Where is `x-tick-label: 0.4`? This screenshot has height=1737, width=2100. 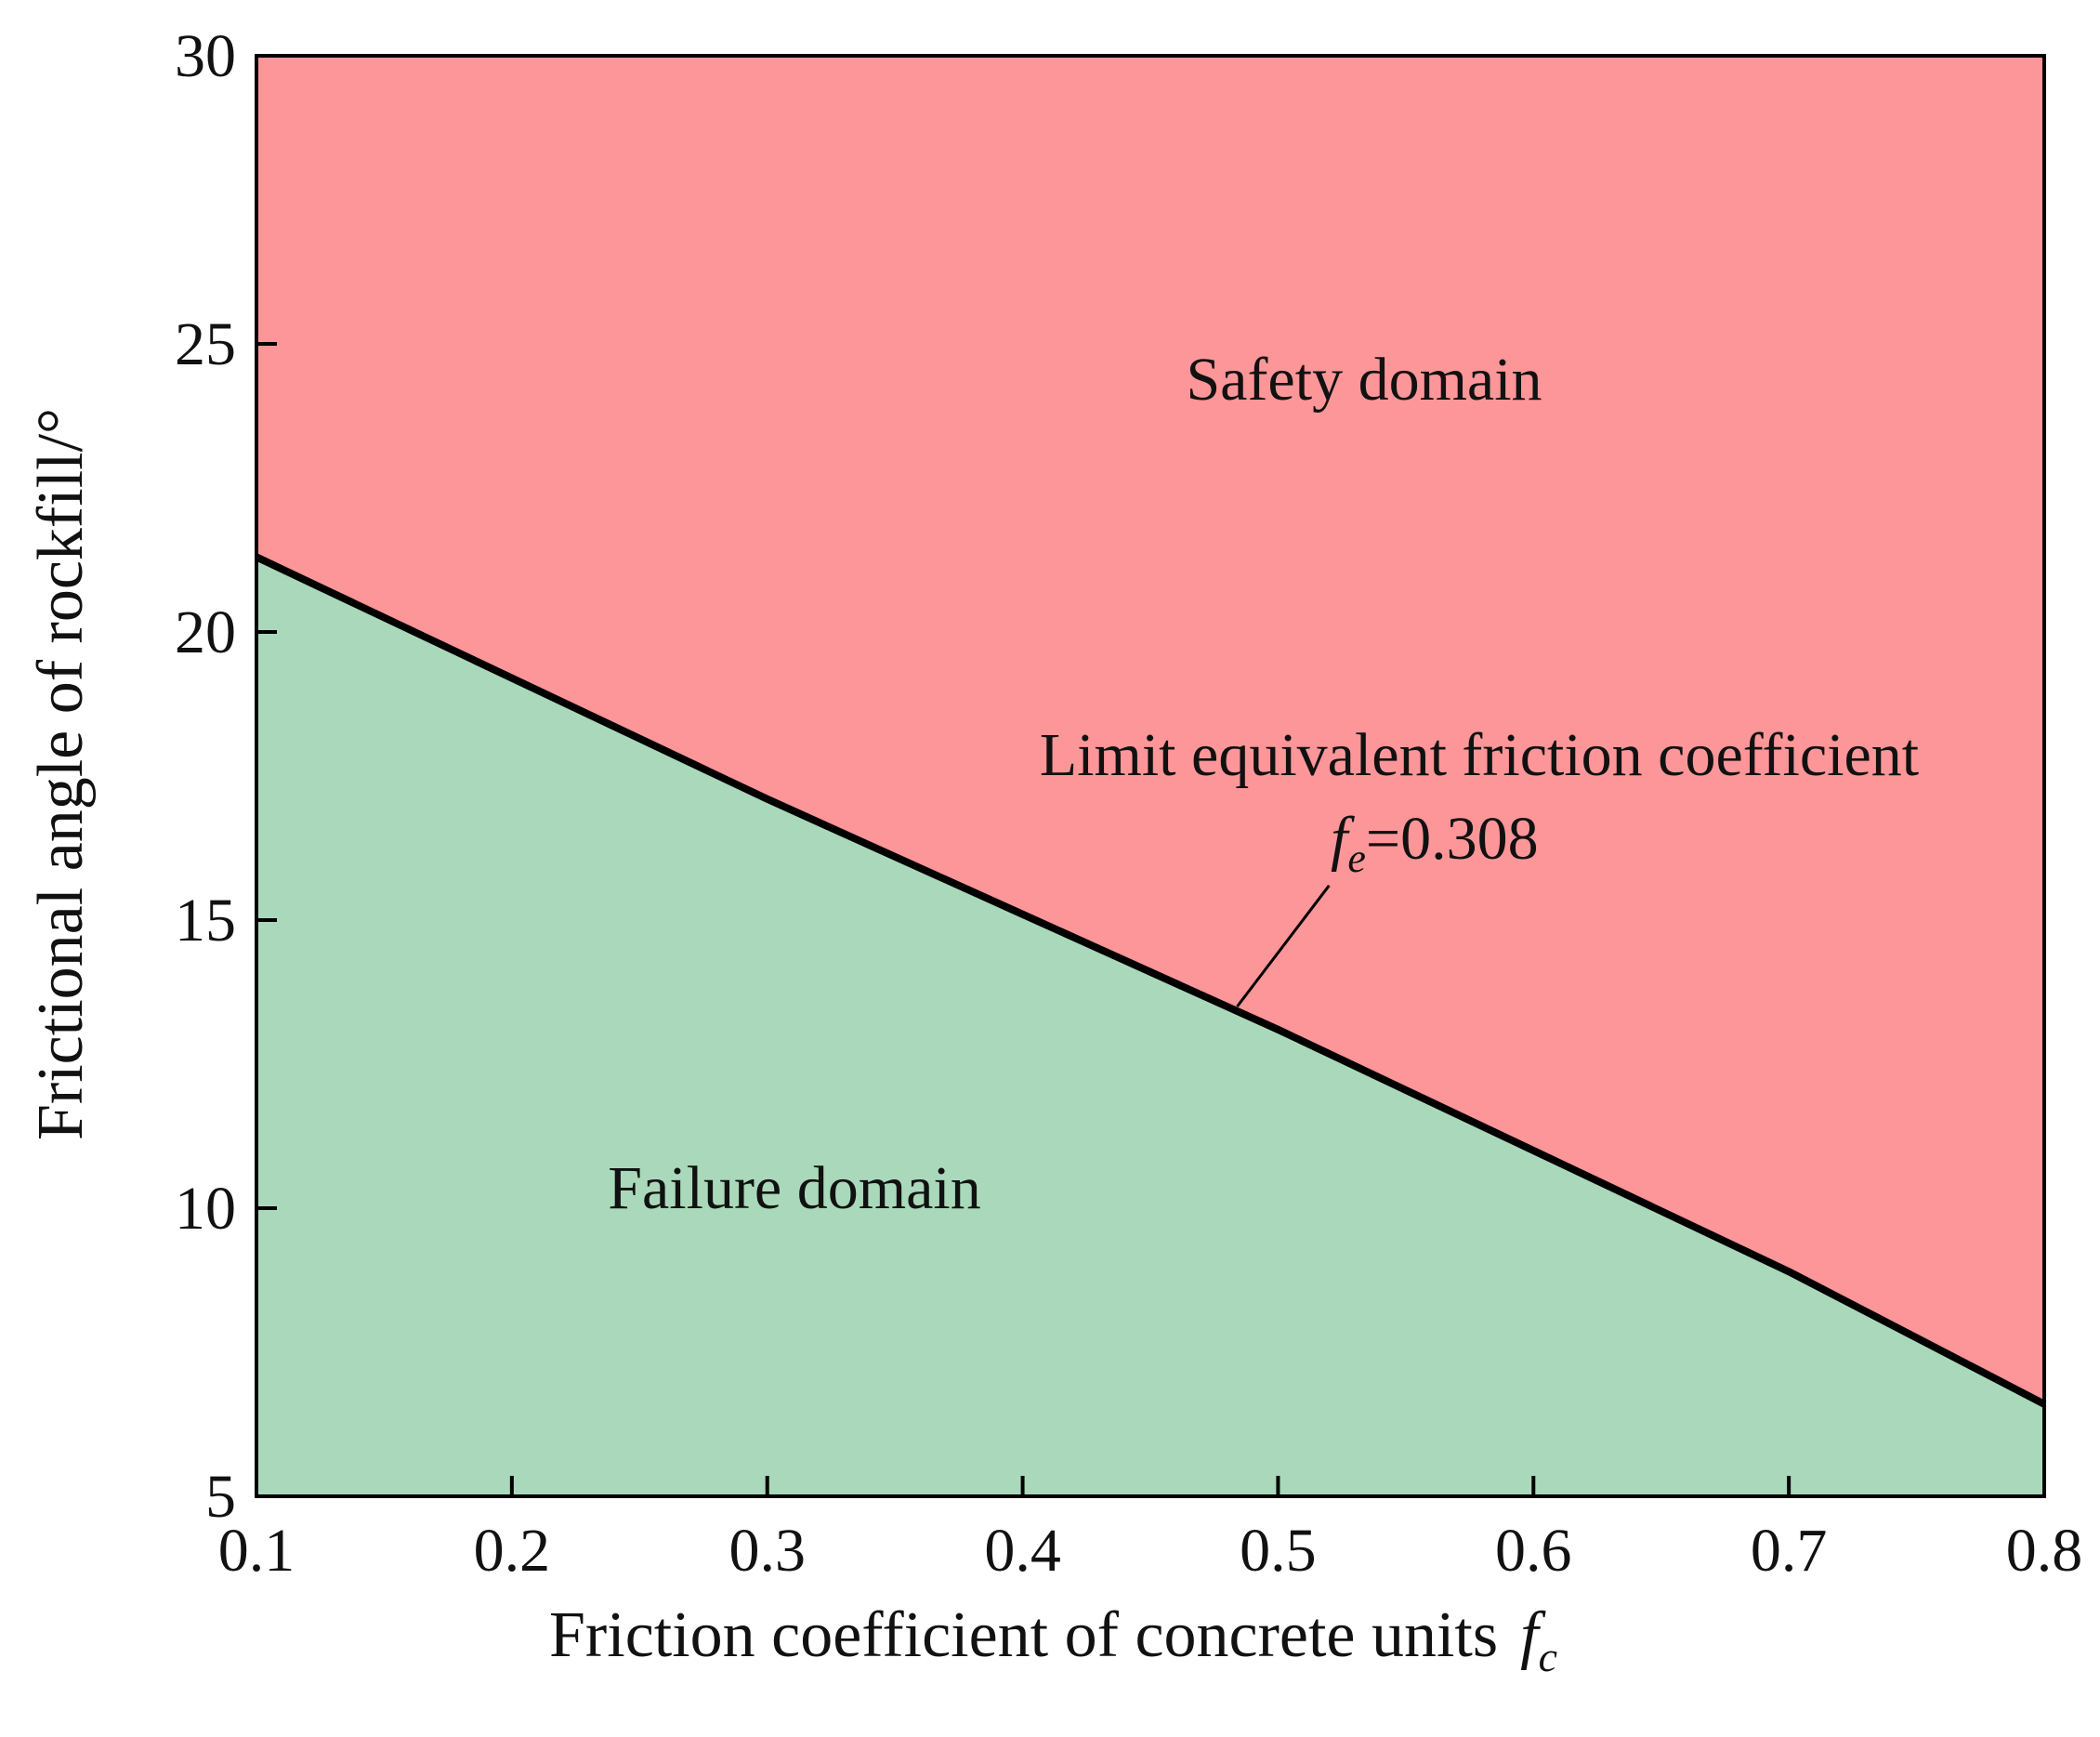 x-tick-label: 0.4 is located at coordinates (1022, 1551).